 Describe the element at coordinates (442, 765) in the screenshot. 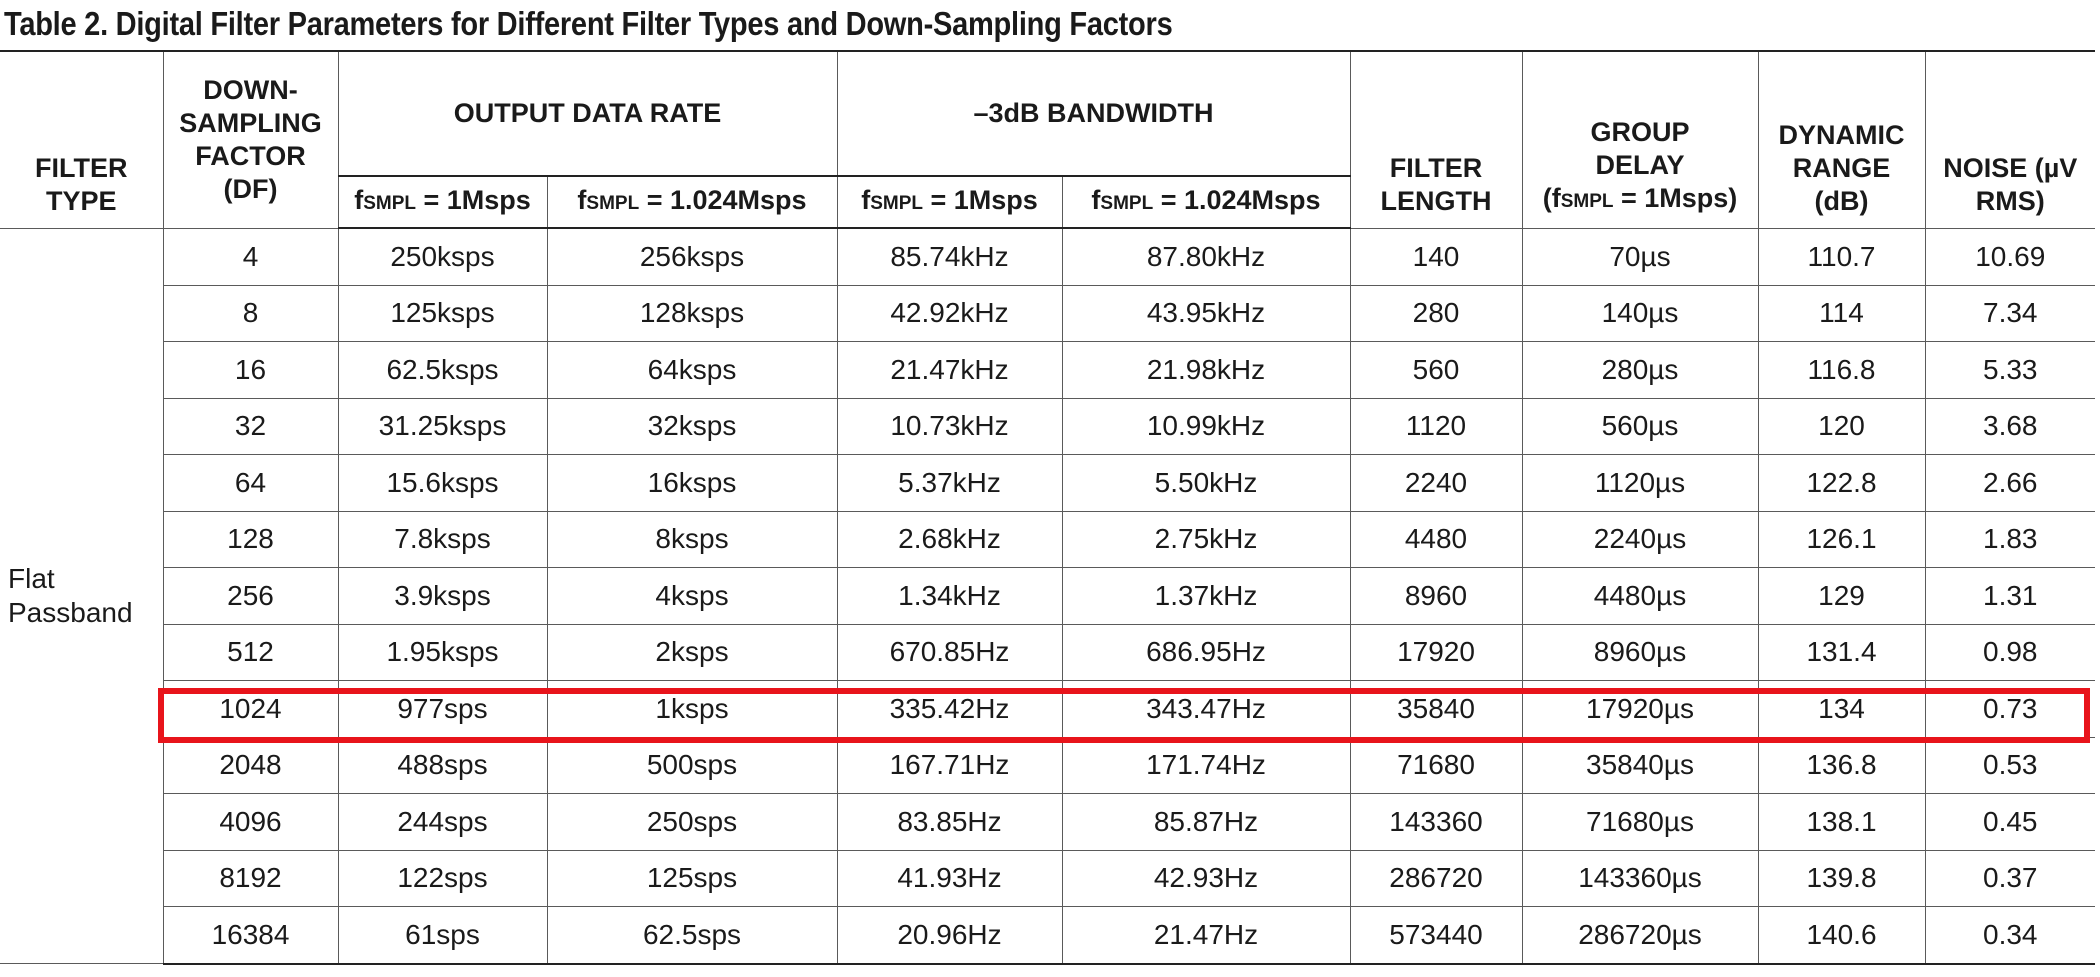

I see `odr-1msps-cell: 488sps` at that location.